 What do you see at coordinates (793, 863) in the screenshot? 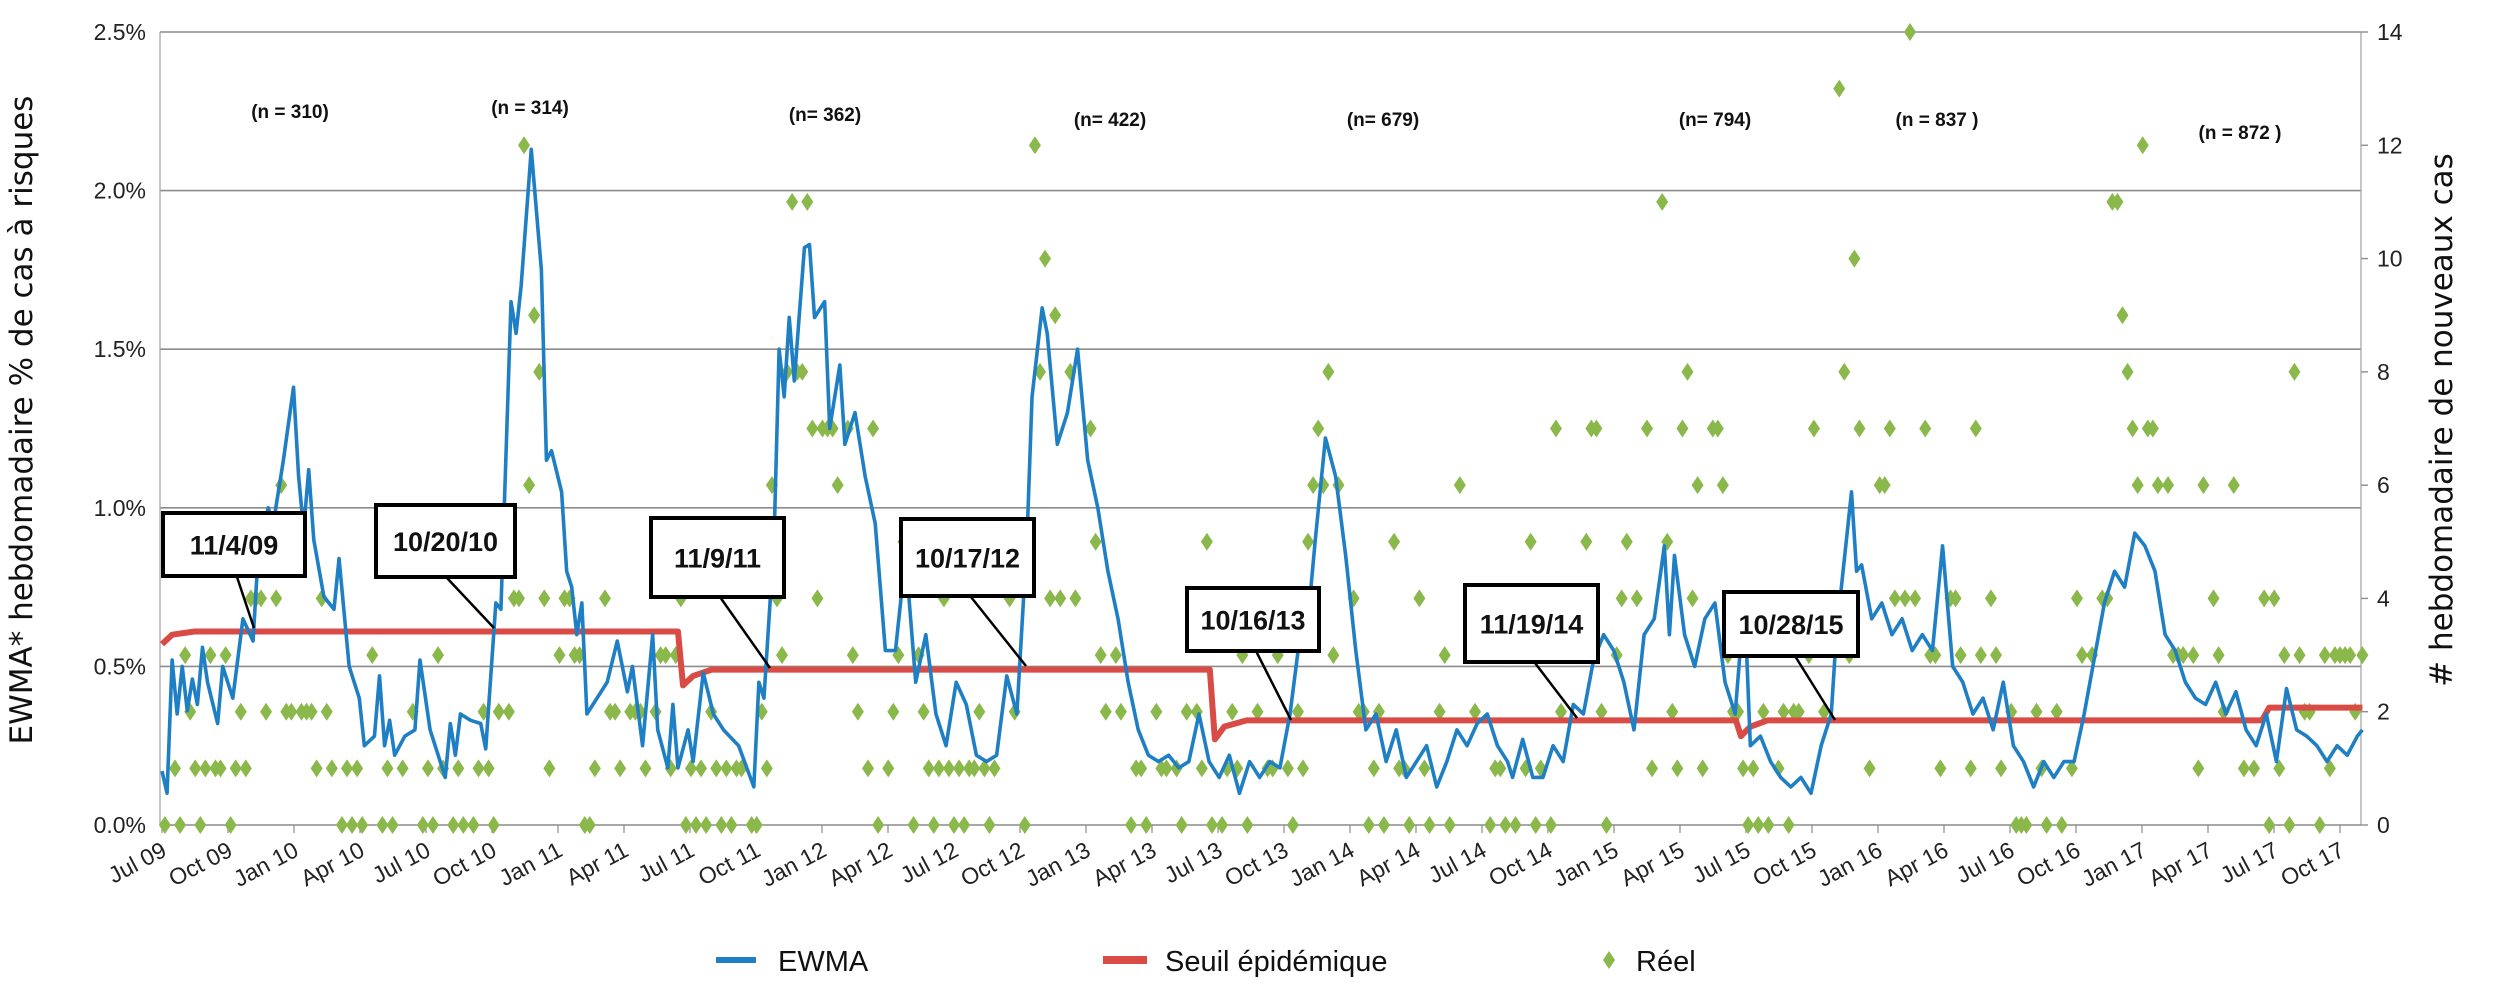
I see `x-tick-label: Jan 12` at bounding box center [793, 863].